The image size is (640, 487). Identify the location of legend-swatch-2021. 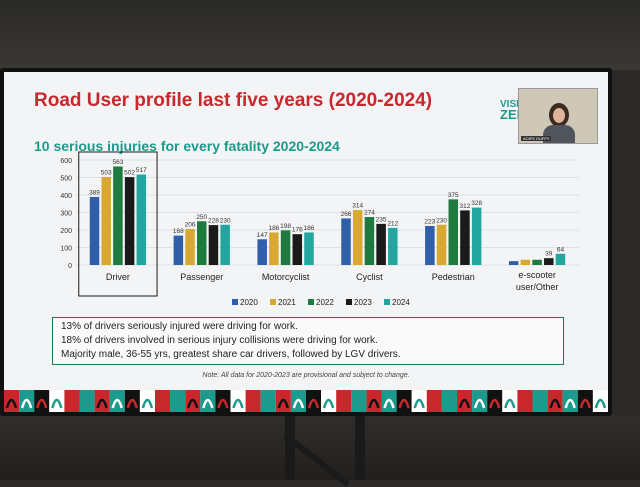
(273, 302).